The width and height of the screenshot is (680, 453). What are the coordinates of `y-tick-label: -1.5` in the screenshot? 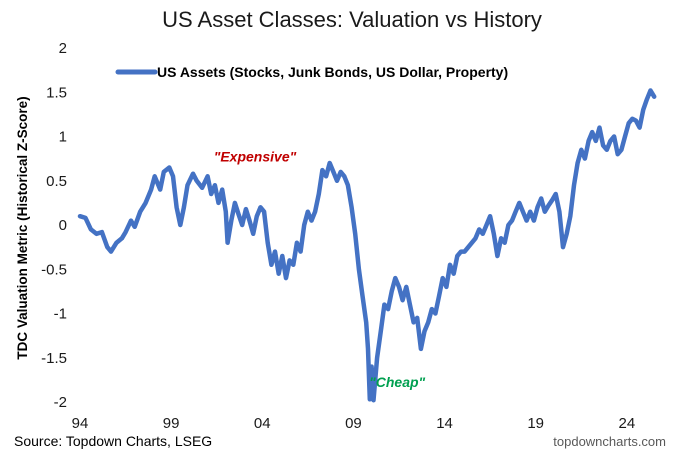 It's located at (54, 358).